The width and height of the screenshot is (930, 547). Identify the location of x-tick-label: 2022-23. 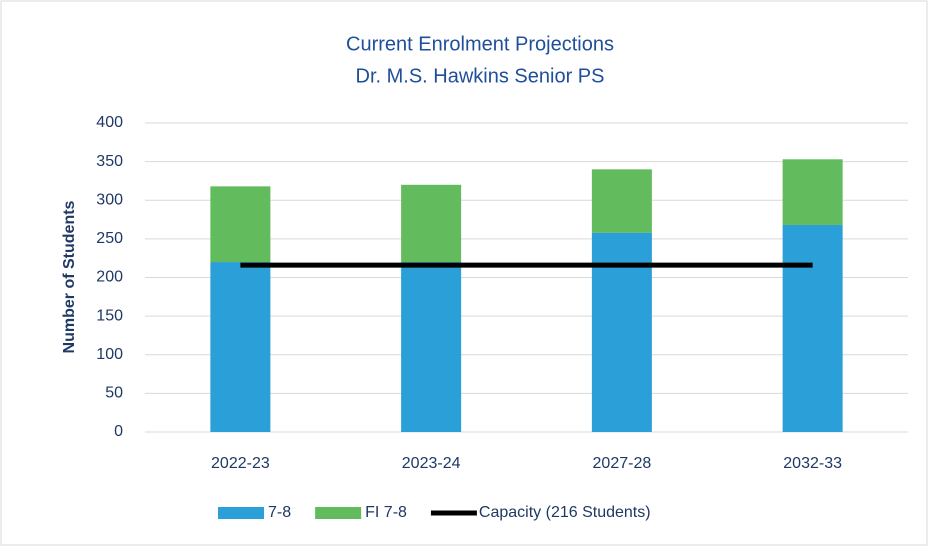
(240, 463).